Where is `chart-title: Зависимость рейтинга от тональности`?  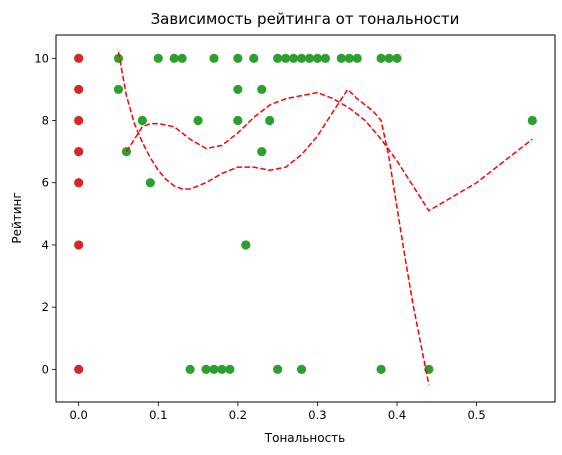
chart-title: Зависимость рейтинга от тональности is located at coordinates (305, 19).